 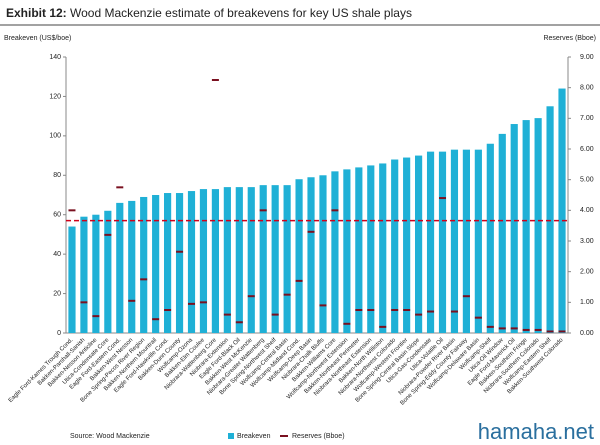 What do you see at coordinates (587, 333) in the screenshot?
I see `y2-tick-label: 0.00` at bounding box center [587, 333].